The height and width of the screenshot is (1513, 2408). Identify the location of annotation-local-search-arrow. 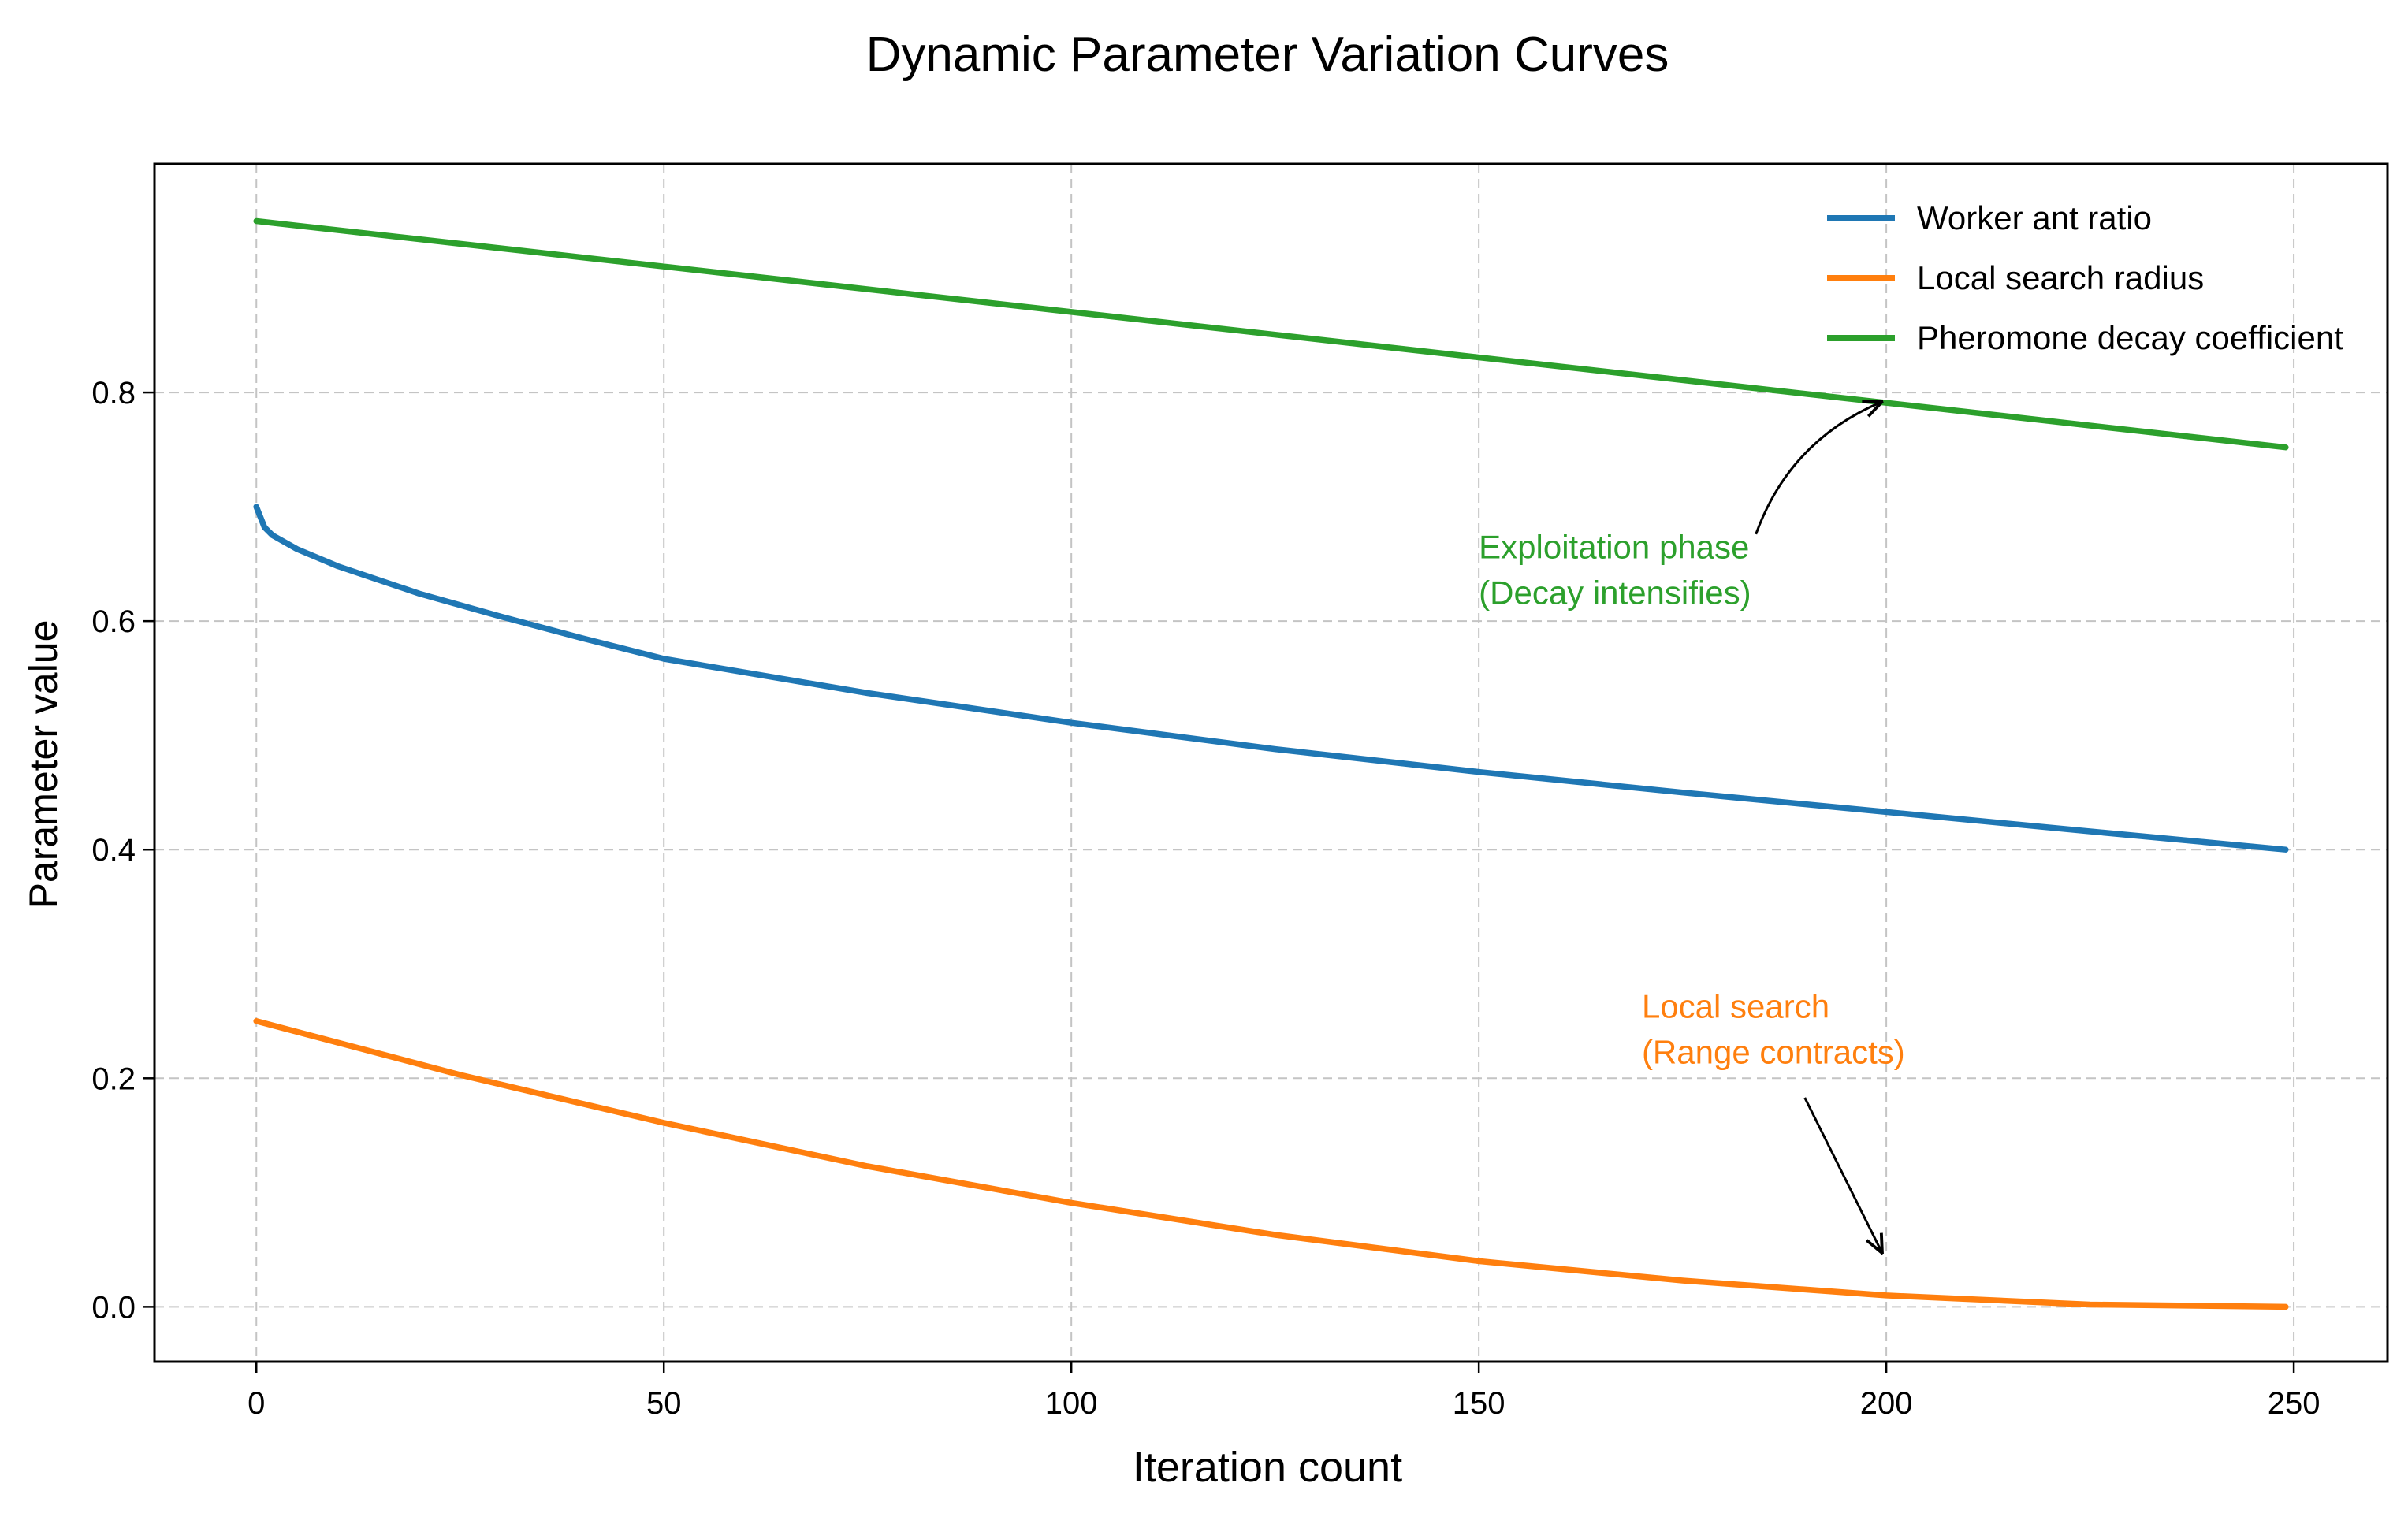
(1842, 1175).